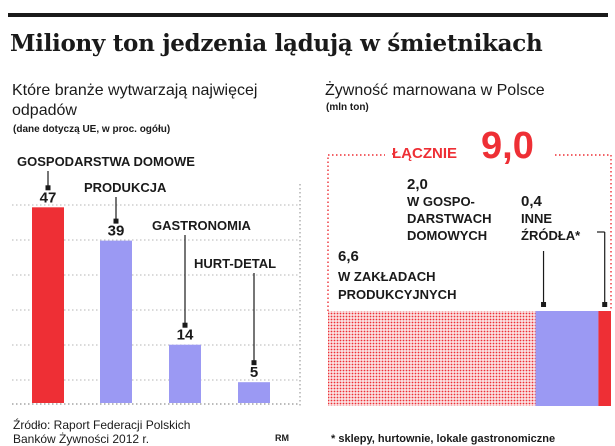  What do you see at coordinates (567, 358) in the screenshot?
I see `segment-households` at bounding box center [567, 358].